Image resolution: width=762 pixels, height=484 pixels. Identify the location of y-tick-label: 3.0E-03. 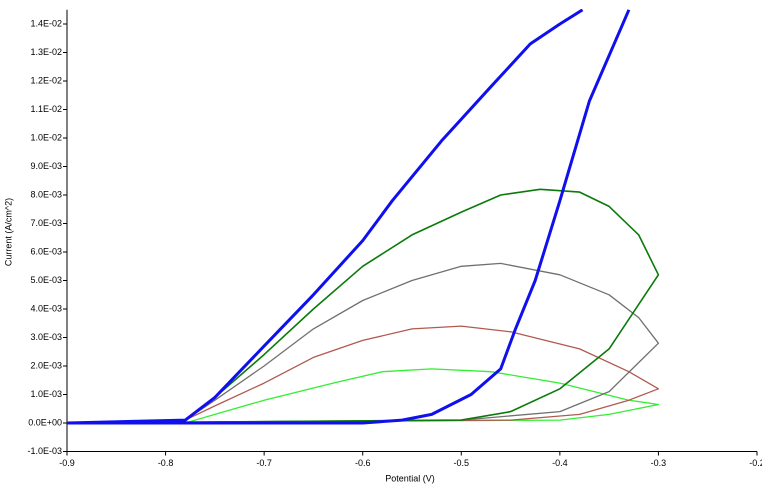
(46, 337).